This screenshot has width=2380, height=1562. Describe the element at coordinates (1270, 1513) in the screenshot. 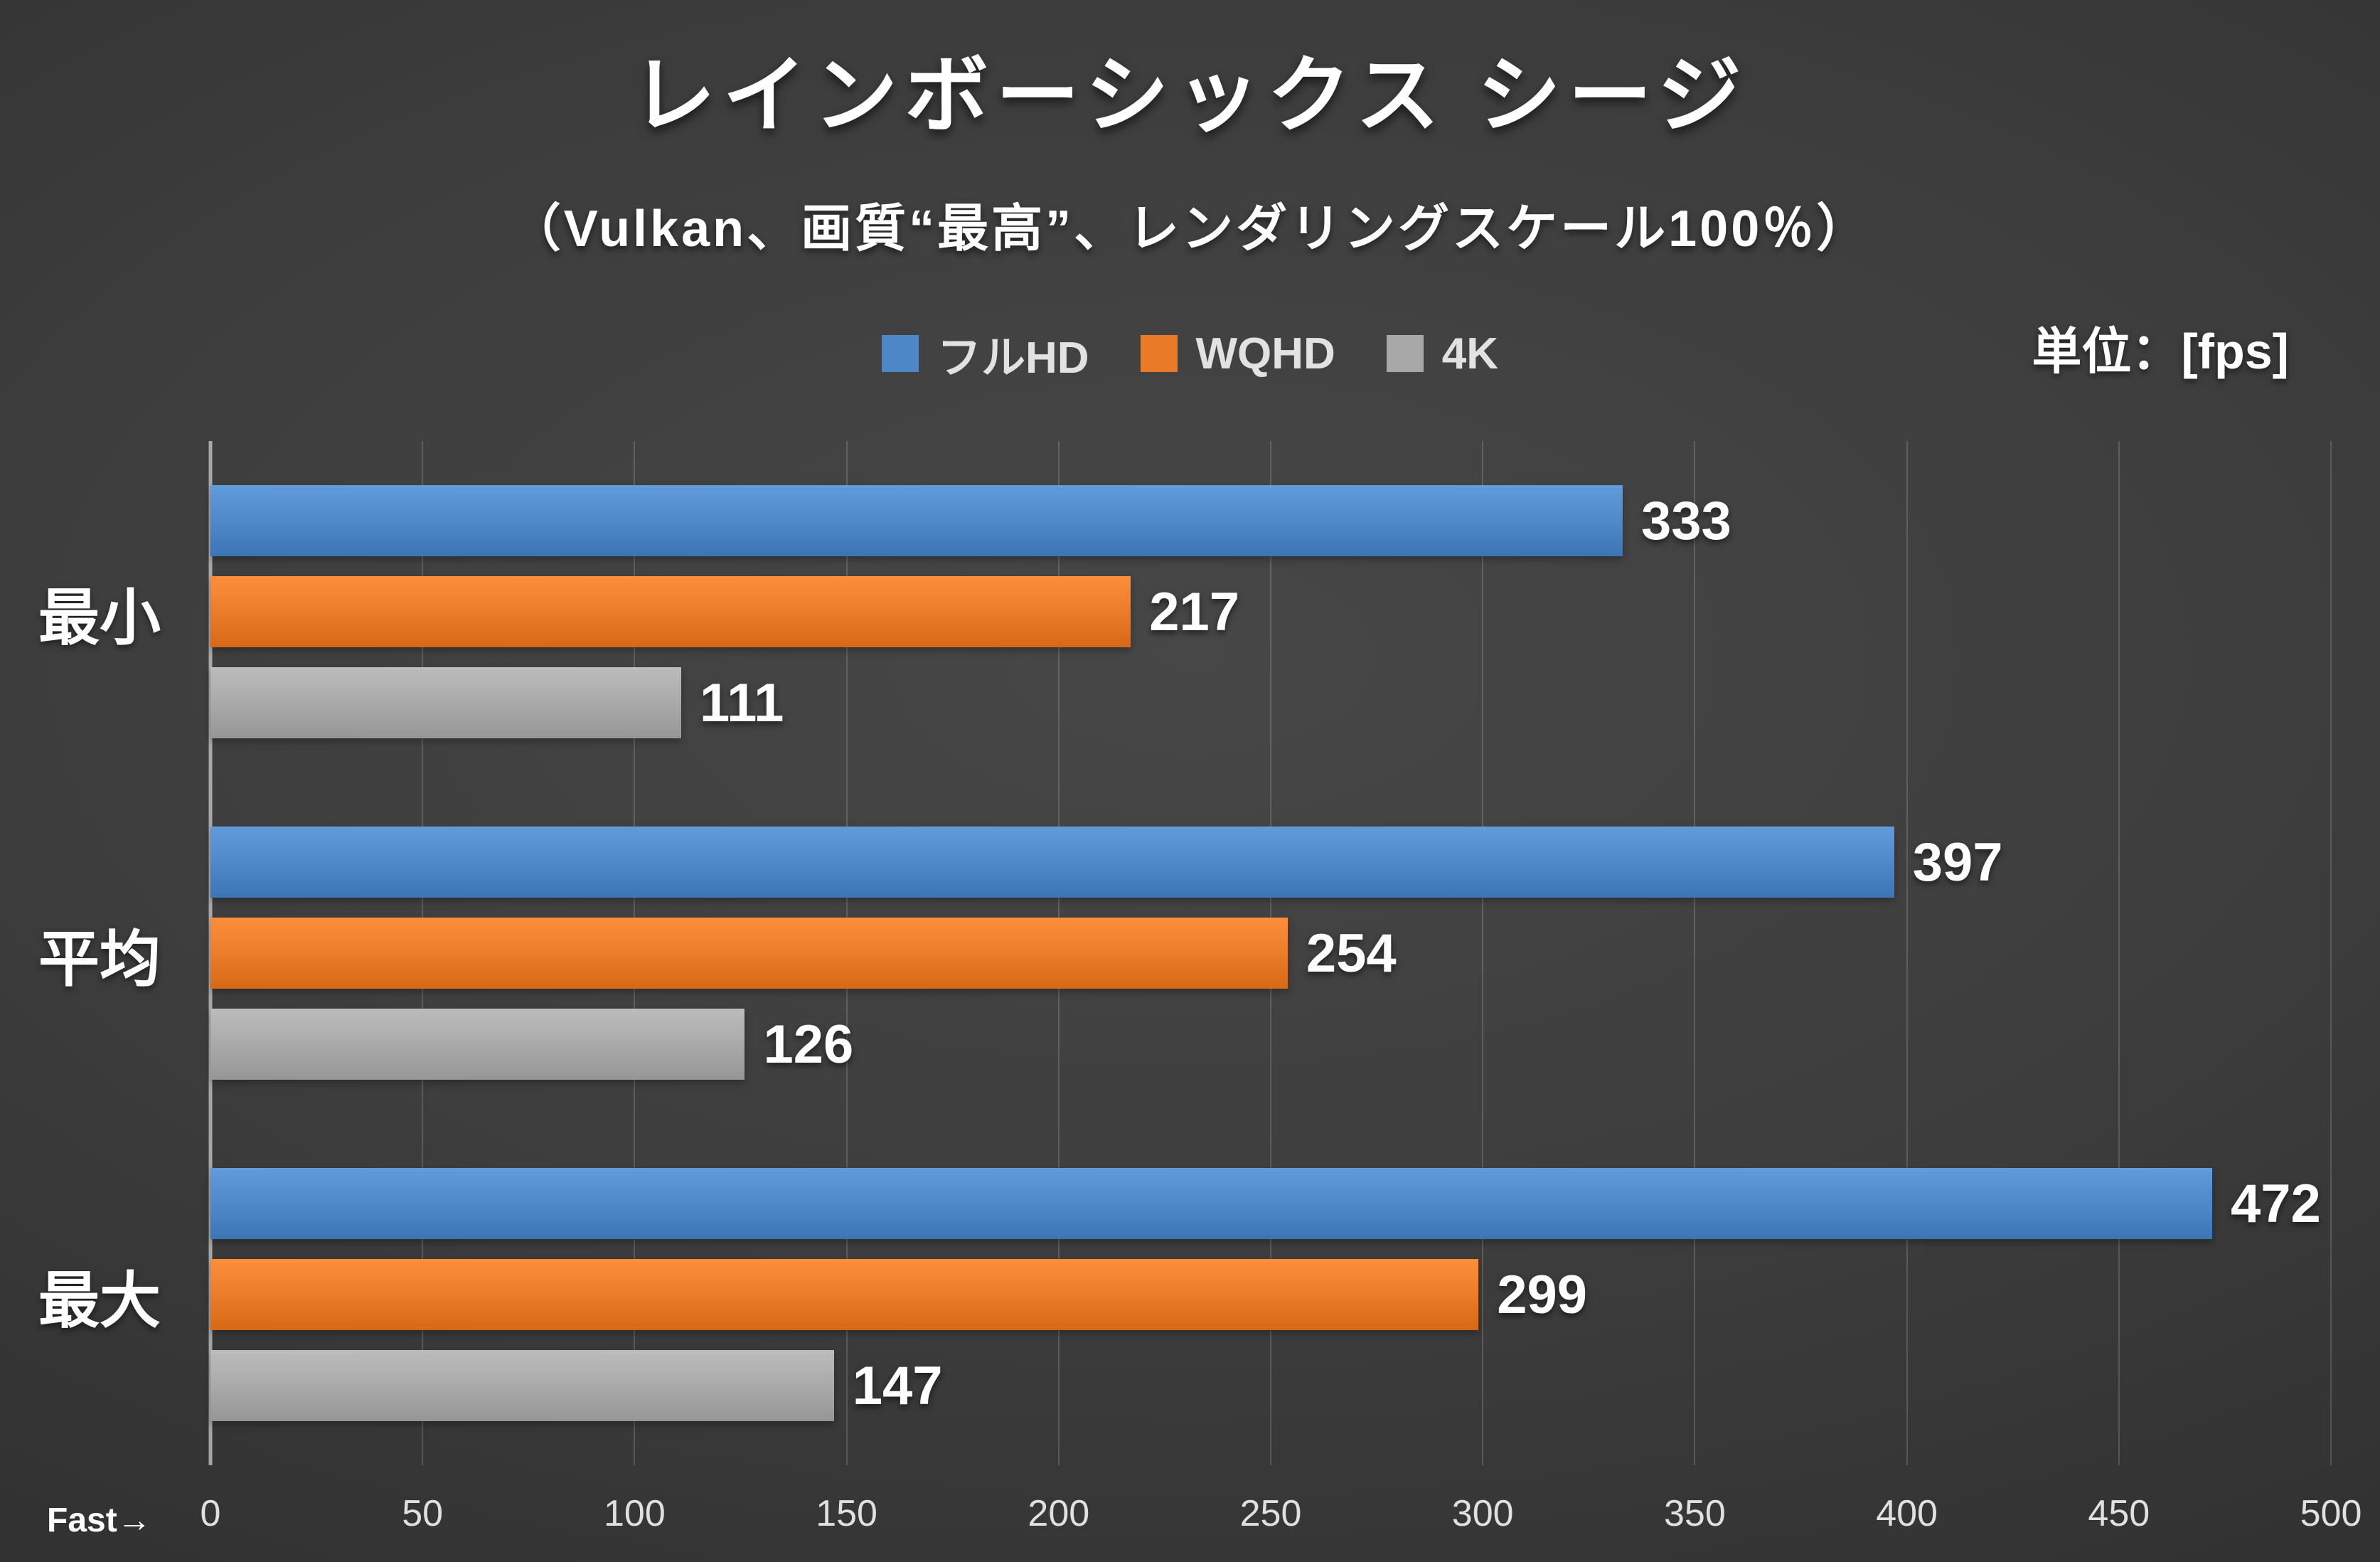

I see `x-tick-label: 250` at that location.